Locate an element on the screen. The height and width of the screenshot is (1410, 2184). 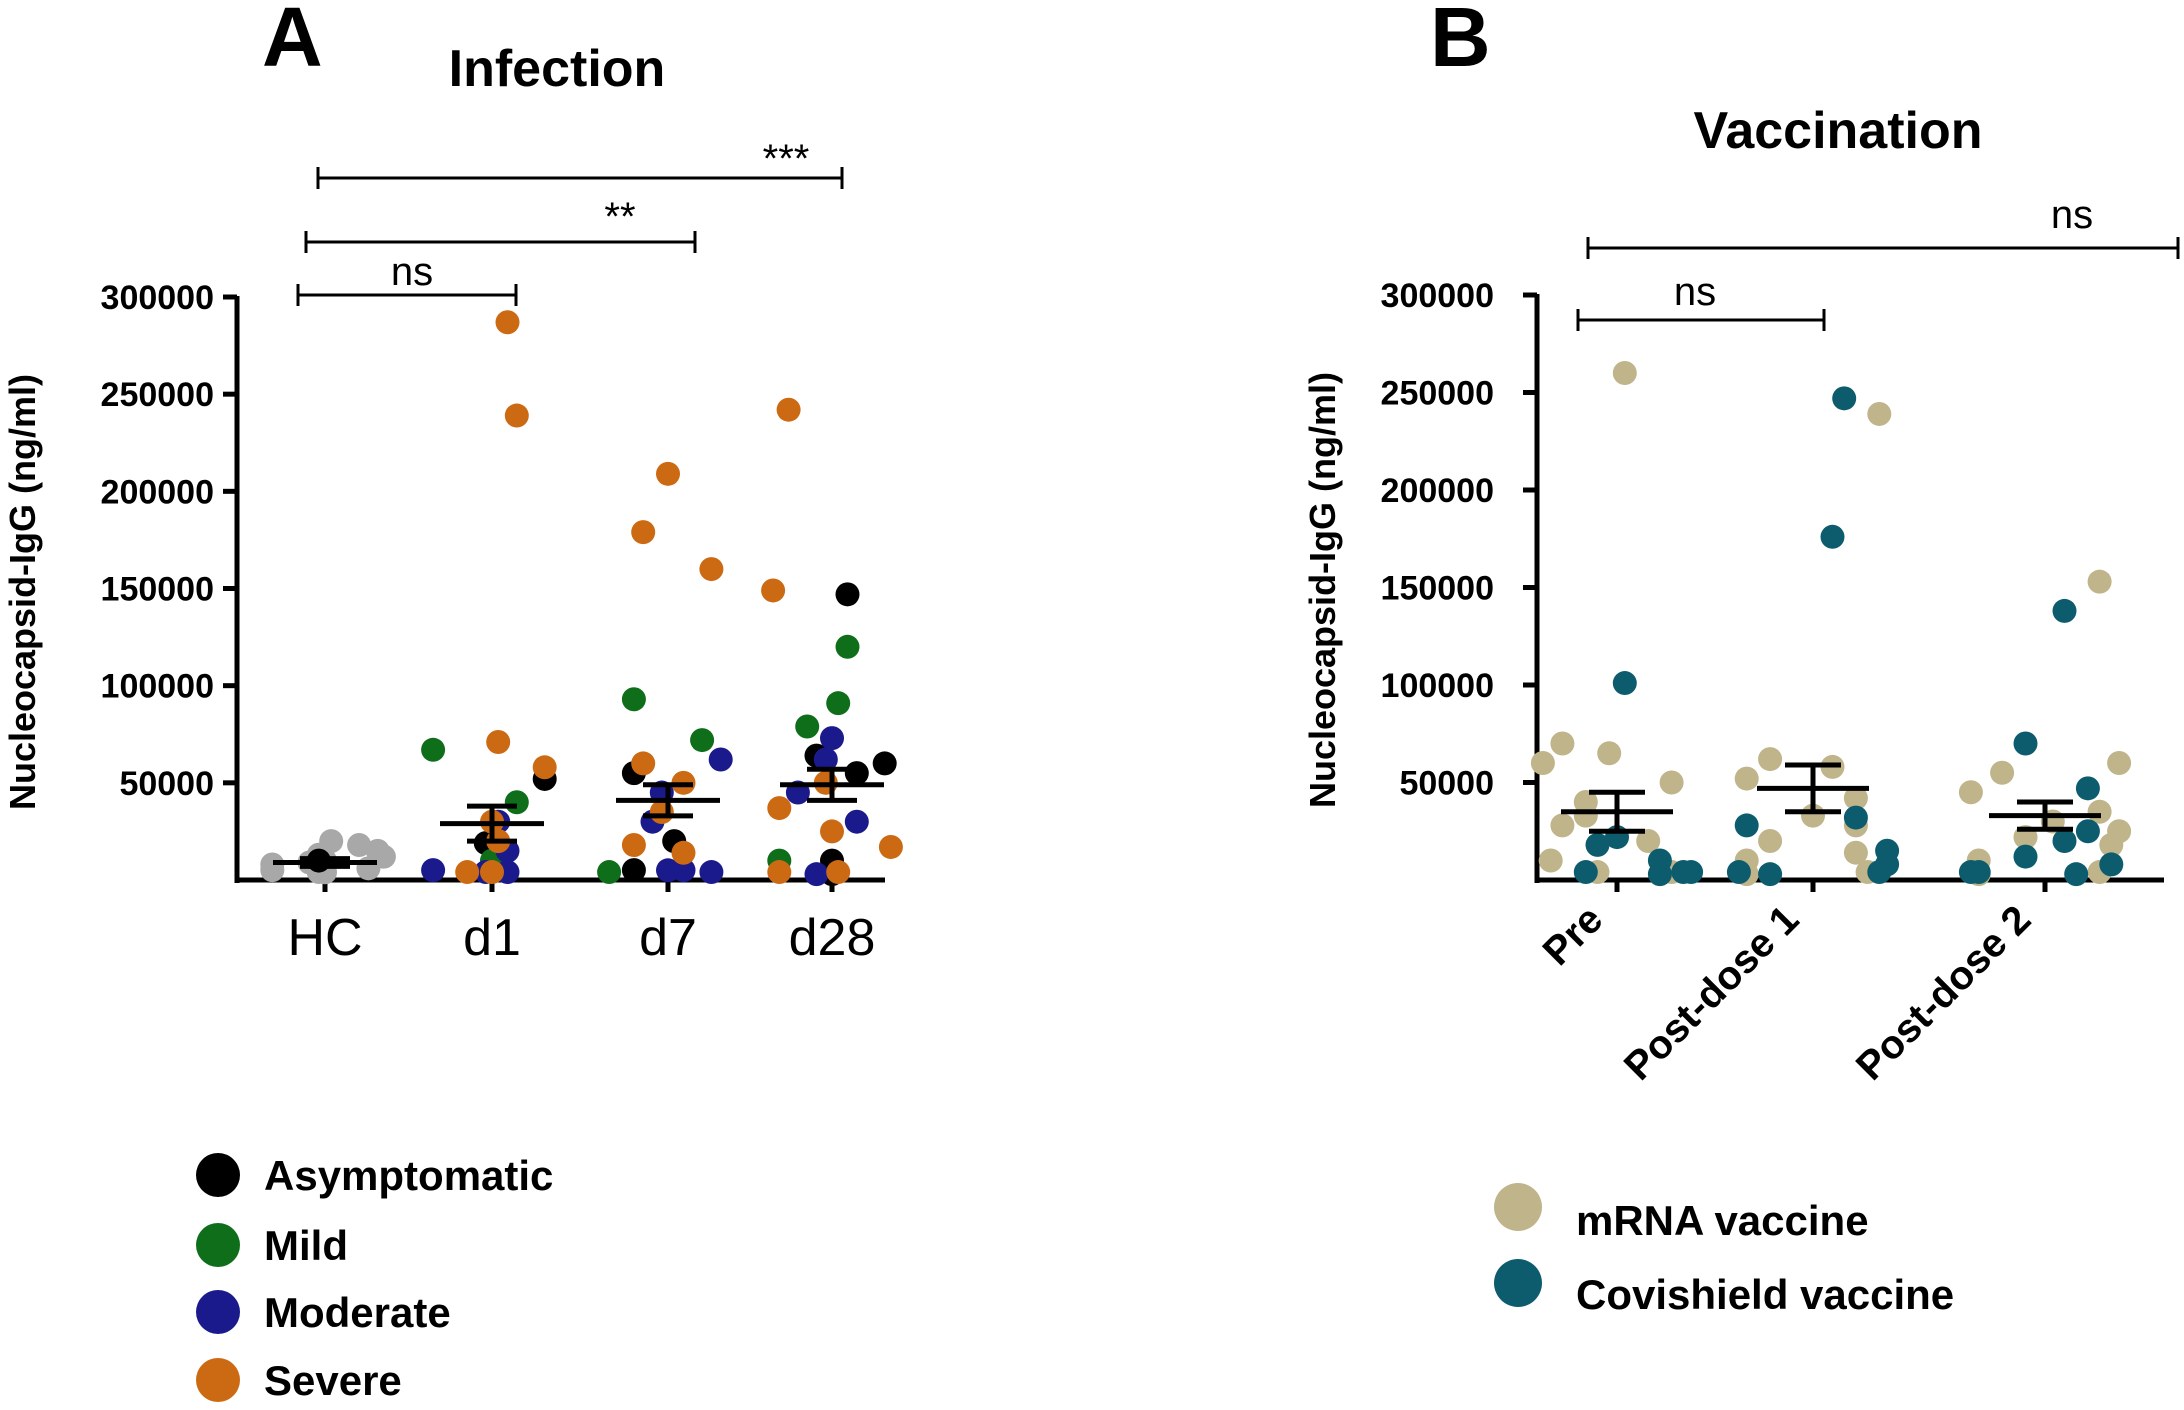
legend-swatch-severe is located at coordinates (218, 1380).